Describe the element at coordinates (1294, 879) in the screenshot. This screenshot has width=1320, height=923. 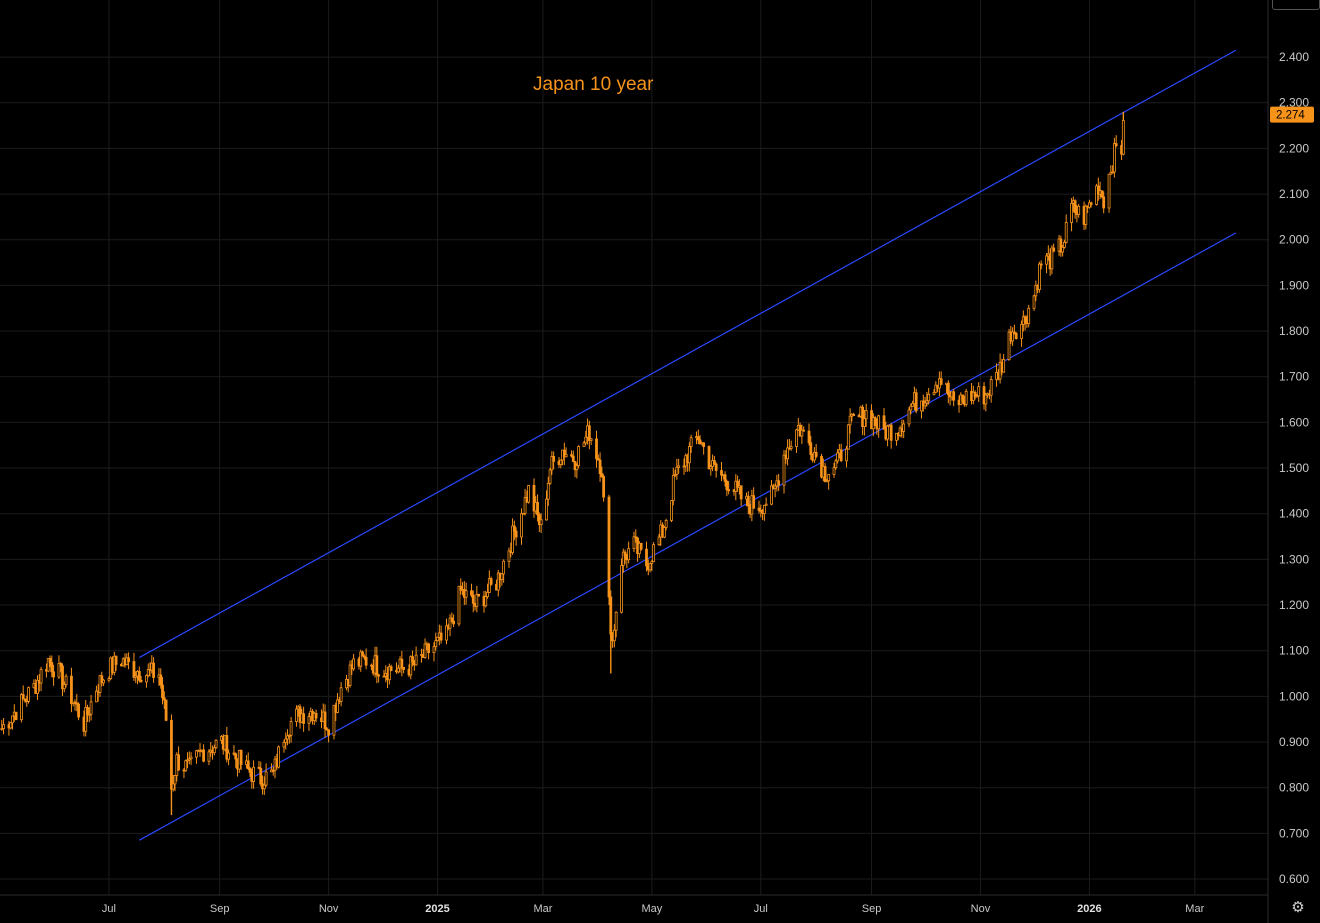
I see `y-tick-label: 0.600` at that location.